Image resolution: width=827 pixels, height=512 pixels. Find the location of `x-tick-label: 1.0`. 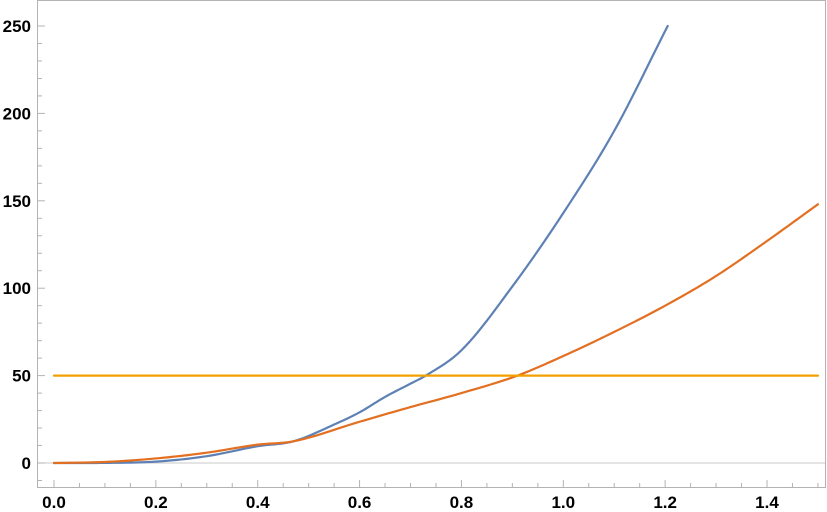

x-tick-label: 1.0 is located at coordinates (563, 502).